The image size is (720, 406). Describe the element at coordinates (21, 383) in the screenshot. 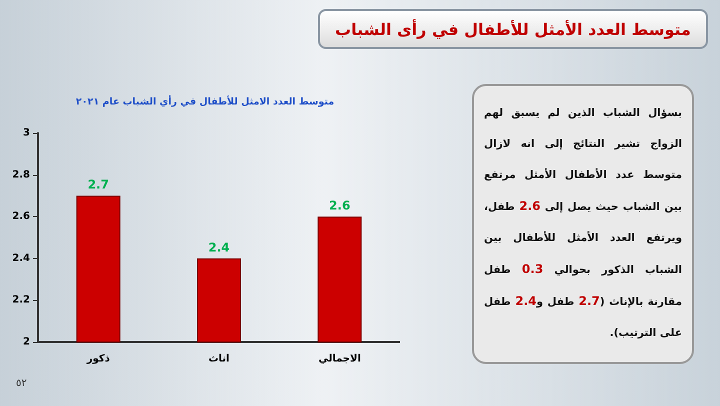

I see `text: ٥٢` at that location.